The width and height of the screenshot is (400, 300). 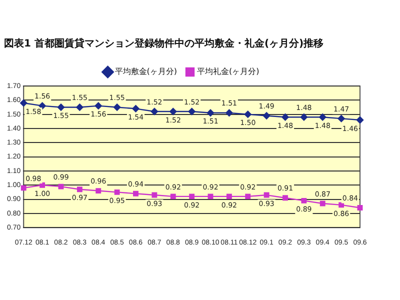 I want to click on chart-title: 図表1 首都圏賃貸マンション登録物件中の平均敷金・礼金(ヶ月分)推移, so click(x=164, y=44).